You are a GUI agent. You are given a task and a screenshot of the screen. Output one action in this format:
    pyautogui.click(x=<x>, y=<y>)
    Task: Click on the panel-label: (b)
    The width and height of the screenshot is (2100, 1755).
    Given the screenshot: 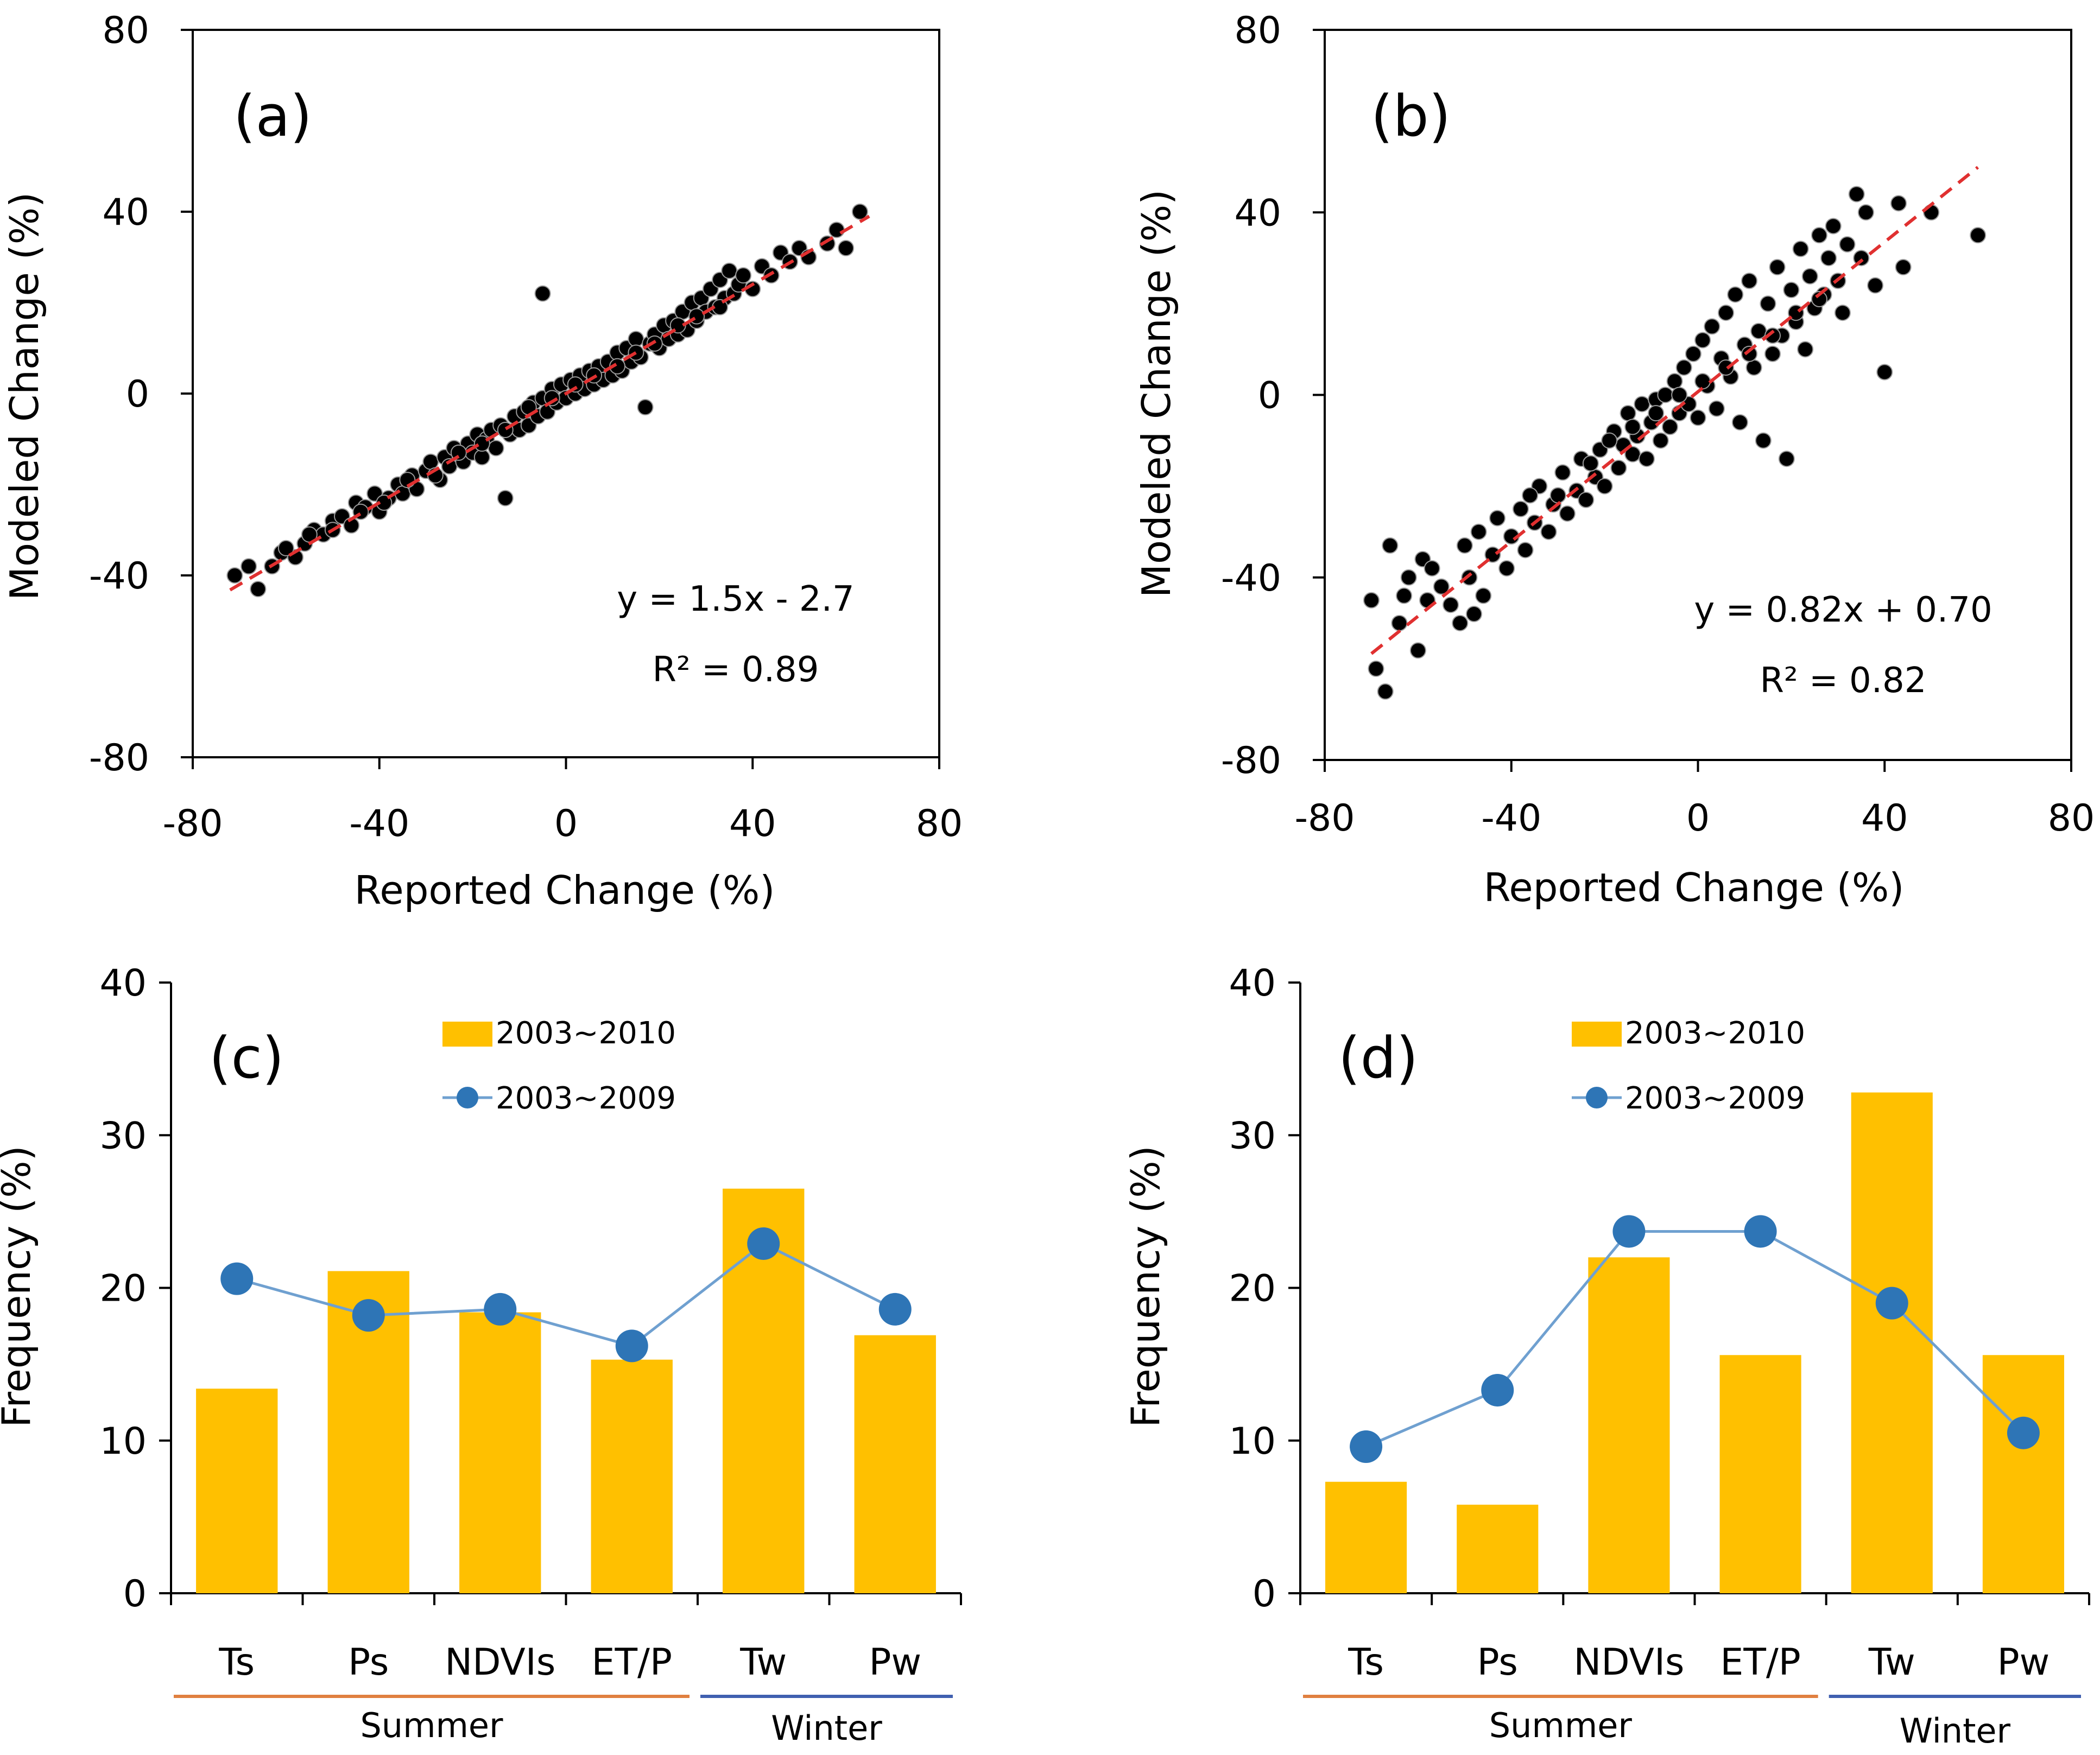 What is the action you would take?
    pyautogui.click(x=1411, y=116)
    